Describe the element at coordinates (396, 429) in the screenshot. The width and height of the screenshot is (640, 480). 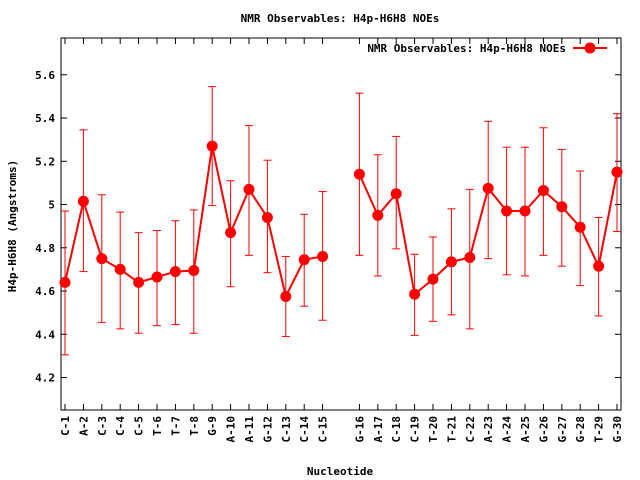
I see `x-tick-label: C-18` at that location.